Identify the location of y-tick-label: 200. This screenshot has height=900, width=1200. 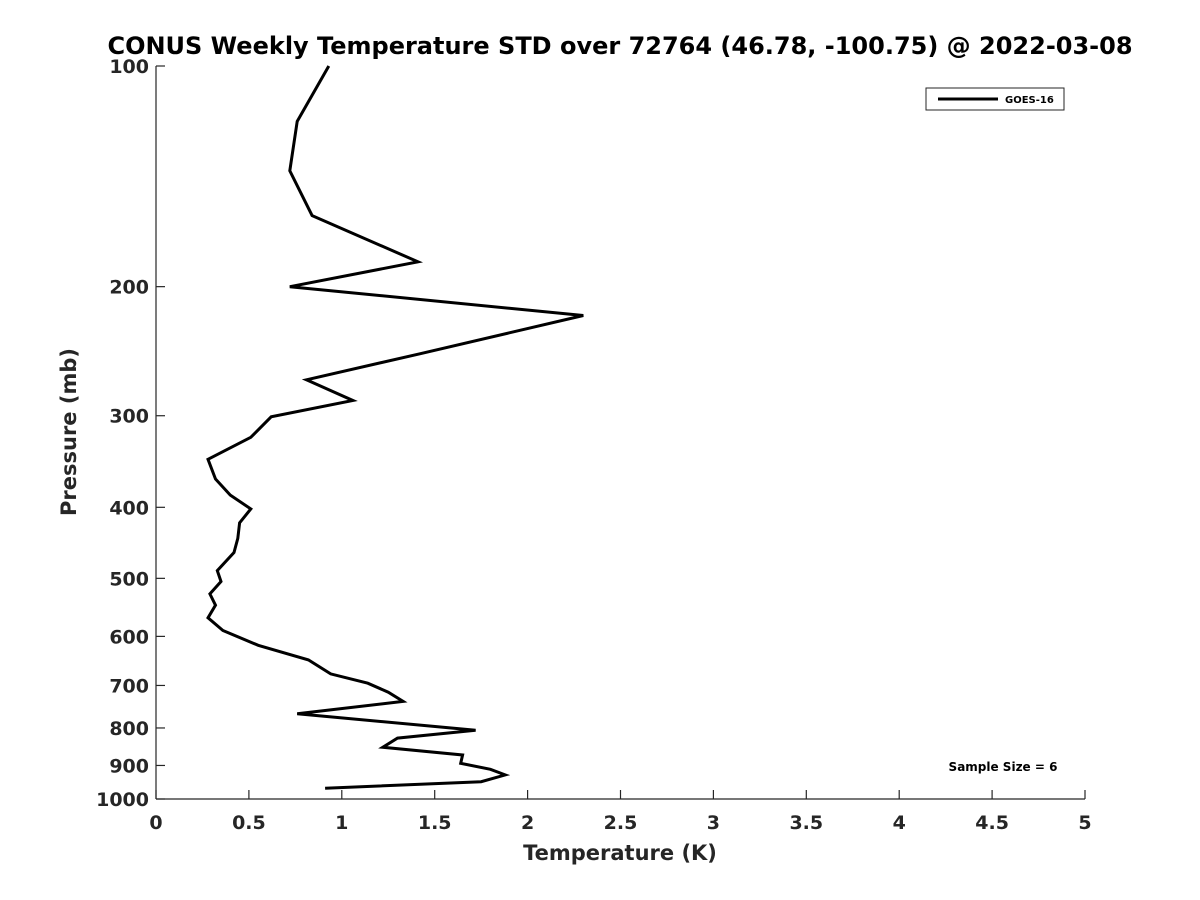
(129, 288).